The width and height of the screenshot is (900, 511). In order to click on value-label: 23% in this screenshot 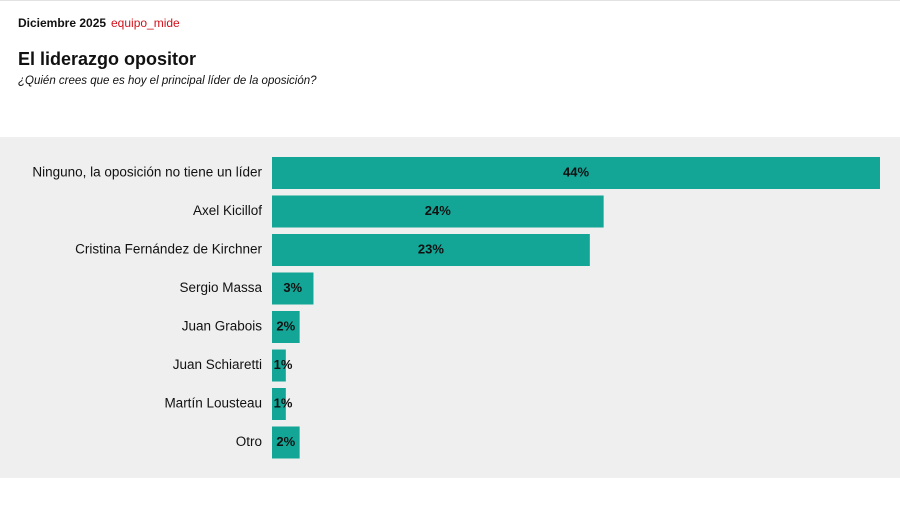, I will do `click(431, 248)`.